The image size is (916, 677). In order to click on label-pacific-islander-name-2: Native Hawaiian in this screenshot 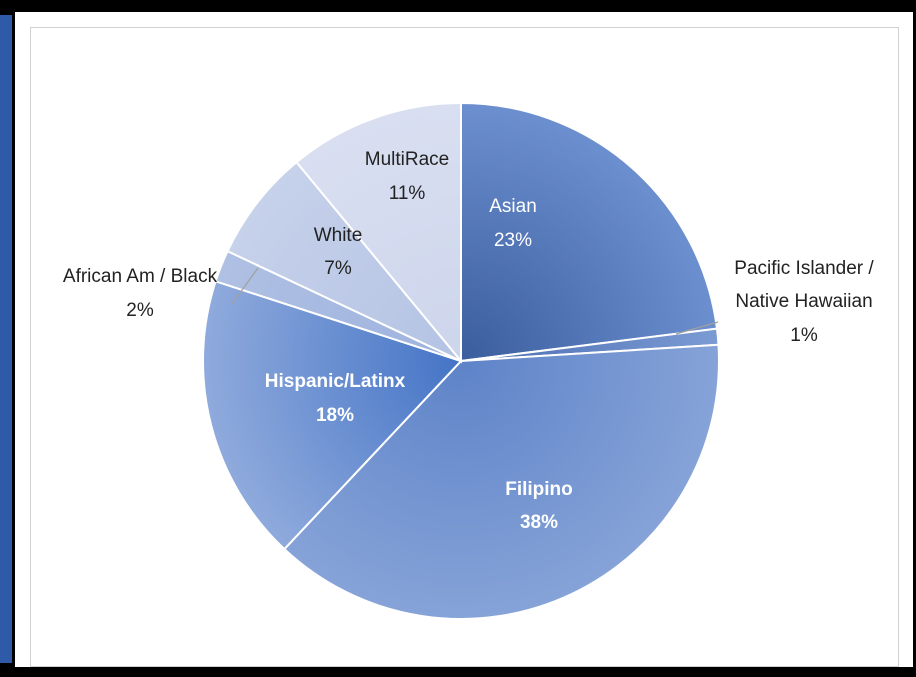, I will do `click(803, 301)`.